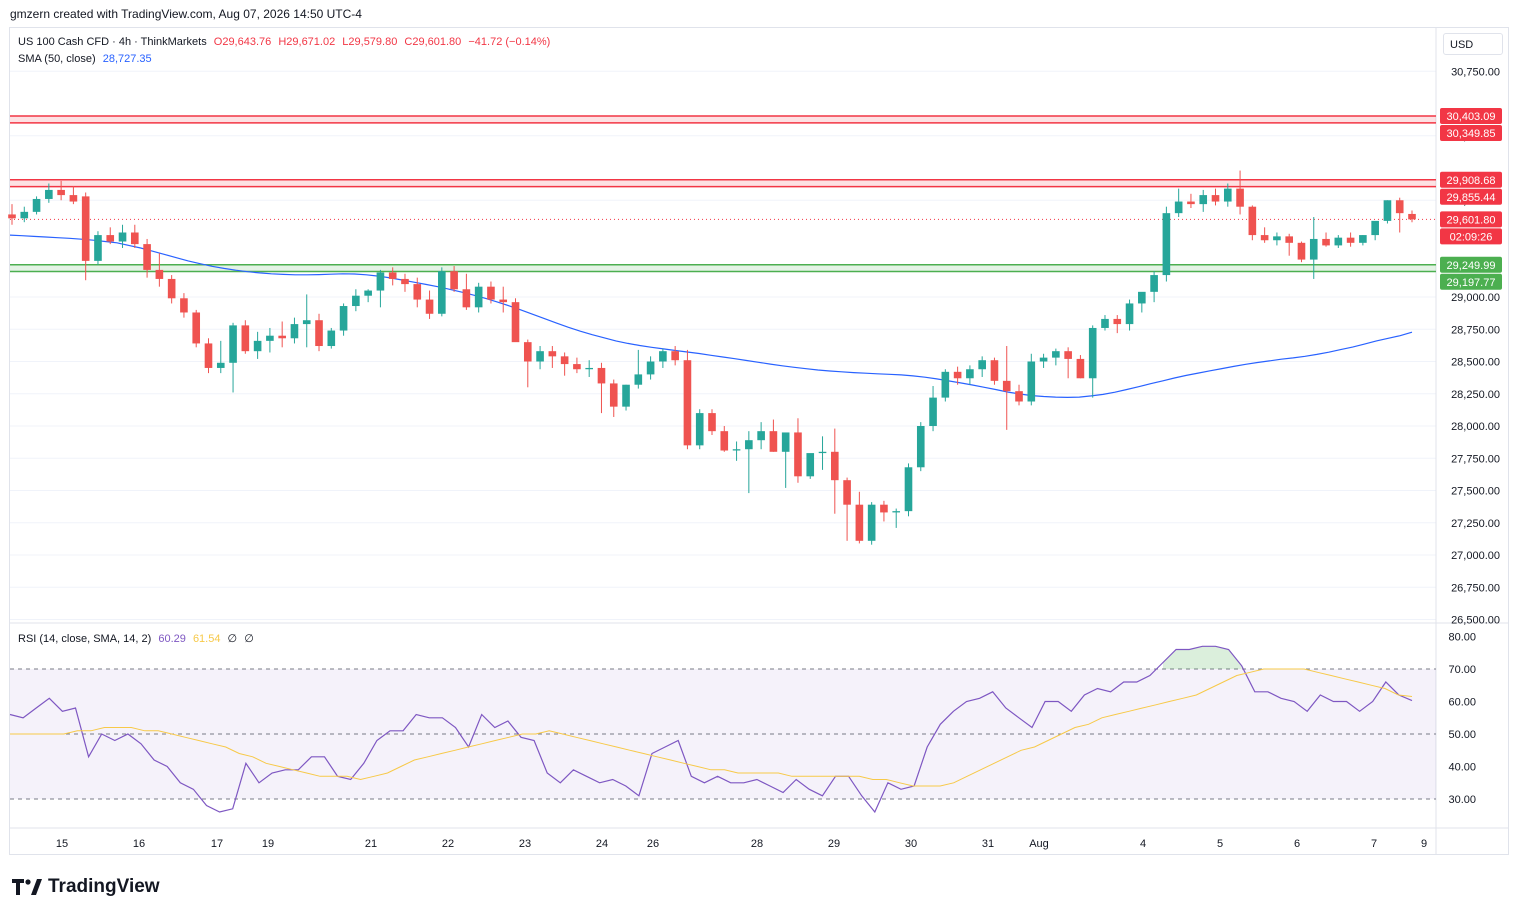 The image size is (1519, 917). I want to click on rsi-extra-2: ∅, so click(249, 639).